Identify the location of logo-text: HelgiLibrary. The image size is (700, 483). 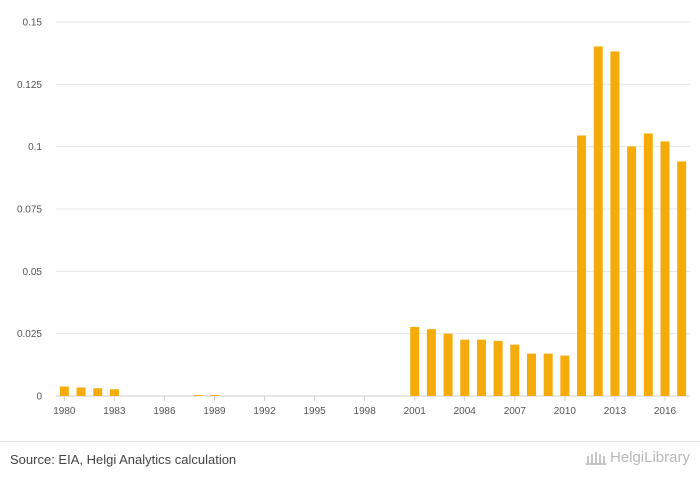
(649, 457).